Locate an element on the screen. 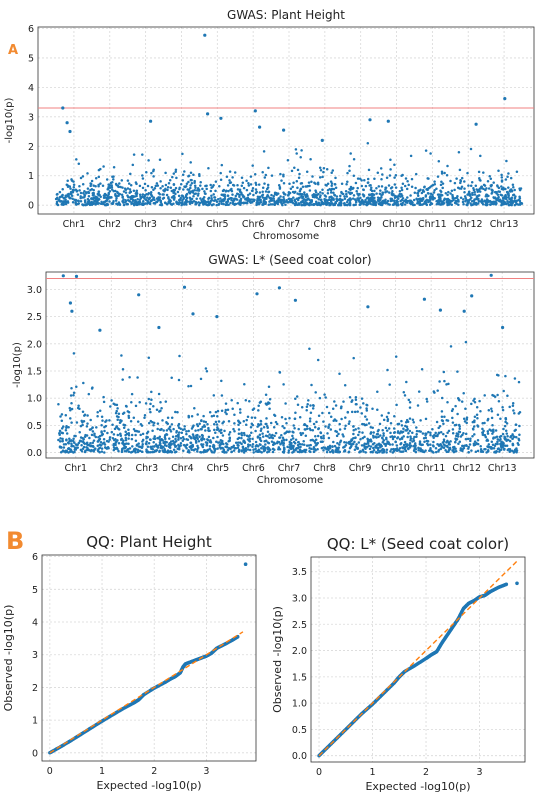 The height and width of the screenshot is (799, 550). x-tick-label: Chr12 is located at coordinates (468, 224).